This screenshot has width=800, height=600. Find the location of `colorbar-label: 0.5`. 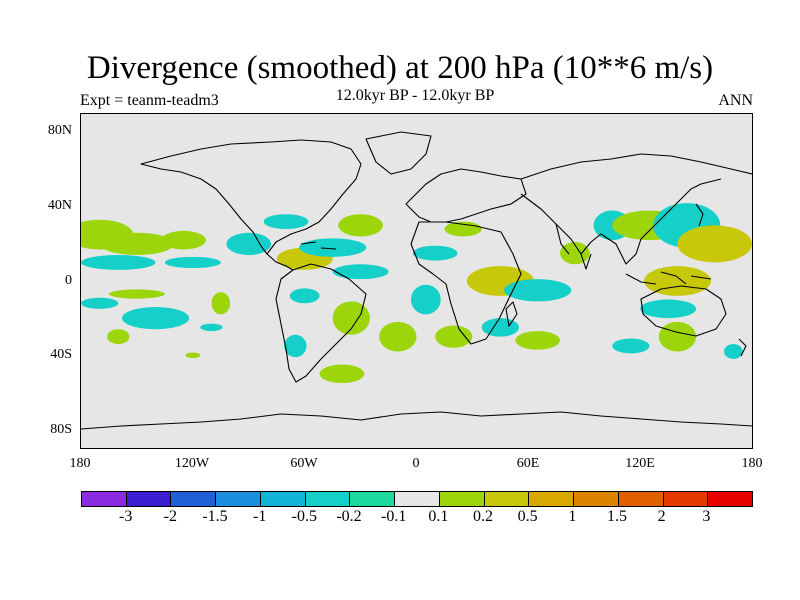

colorbar-label: 0.5 is located at coordinates (527, 516).